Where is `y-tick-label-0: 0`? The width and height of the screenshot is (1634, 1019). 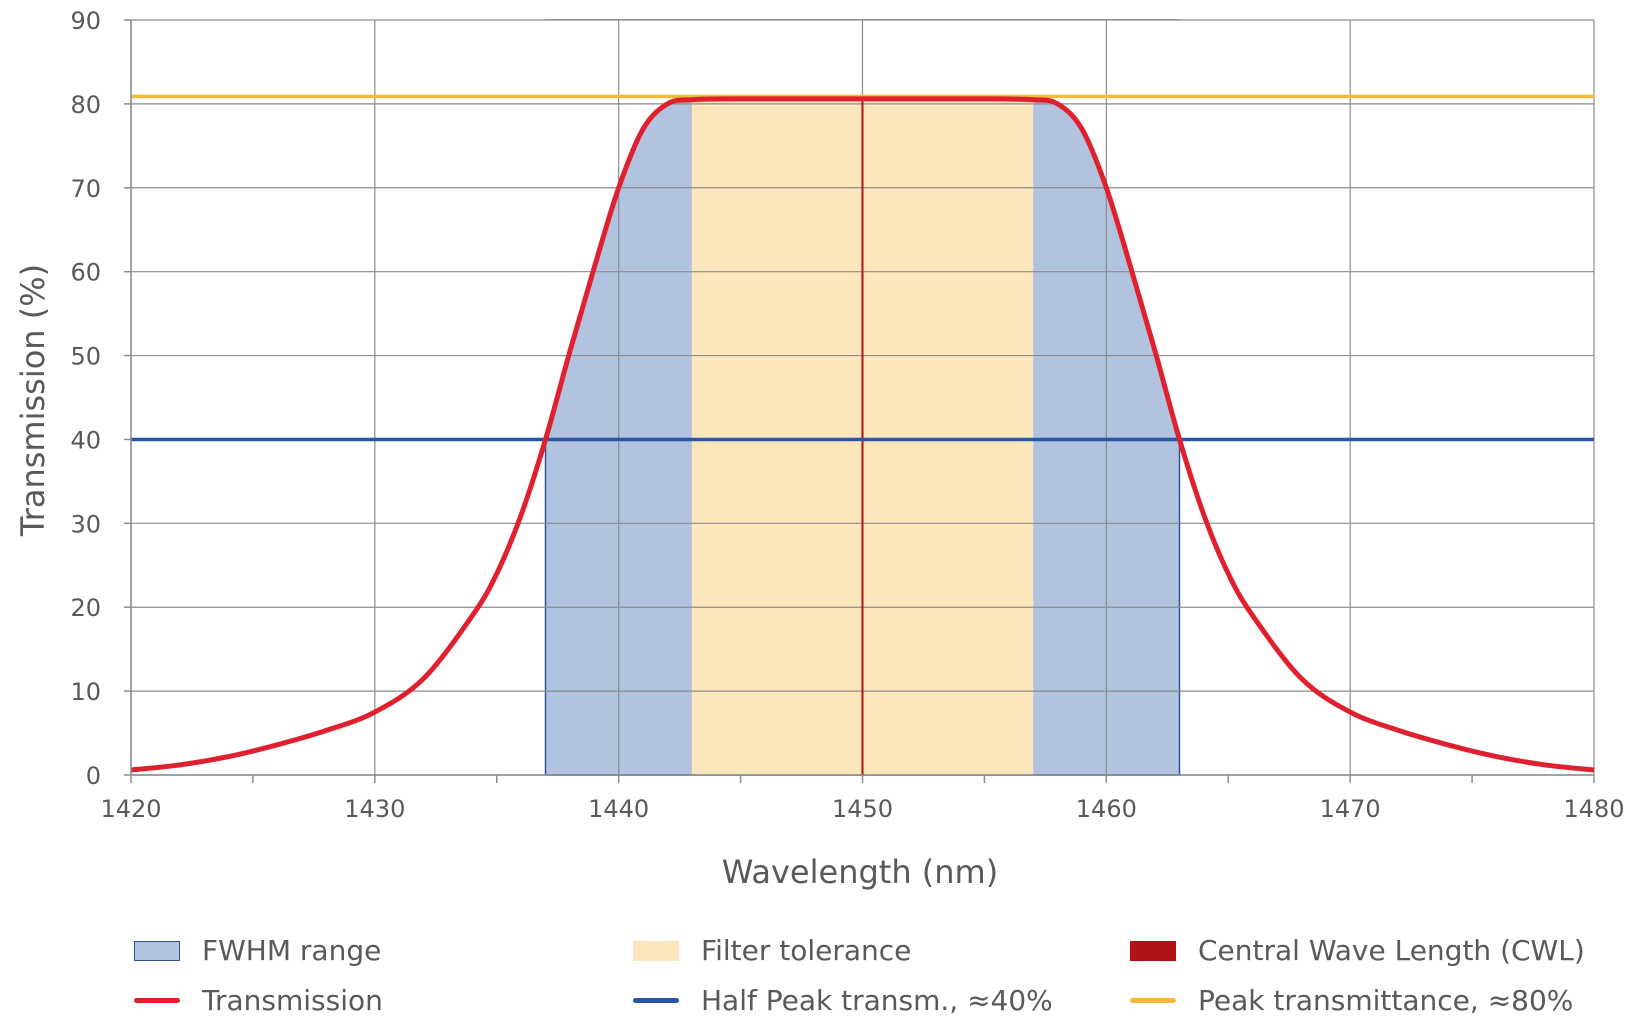 y-tick-label-0: 0 is located at coordinates (93, 776).